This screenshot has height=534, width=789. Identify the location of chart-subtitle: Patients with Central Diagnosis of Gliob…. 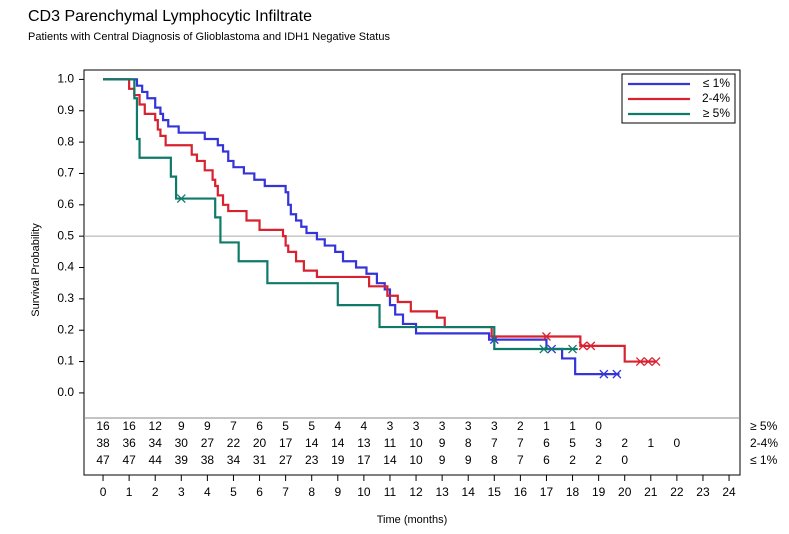
(209, 37).